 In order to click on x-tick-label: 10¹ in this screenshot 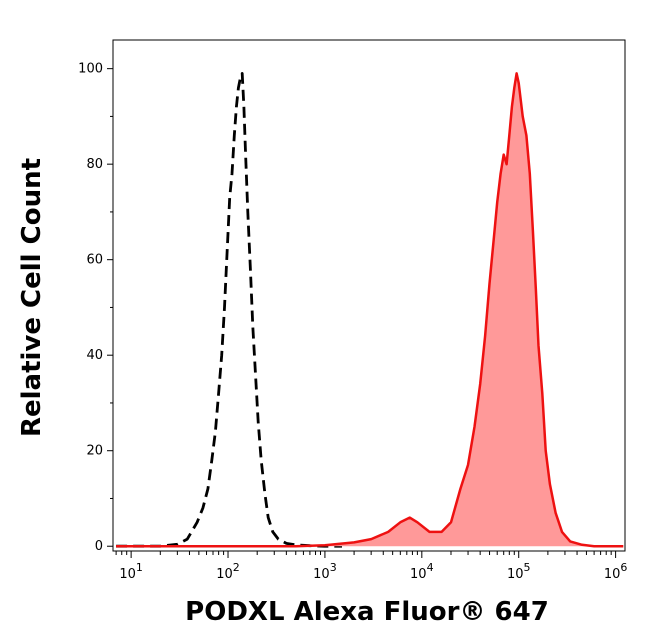, I will do `click(131, 571)`.